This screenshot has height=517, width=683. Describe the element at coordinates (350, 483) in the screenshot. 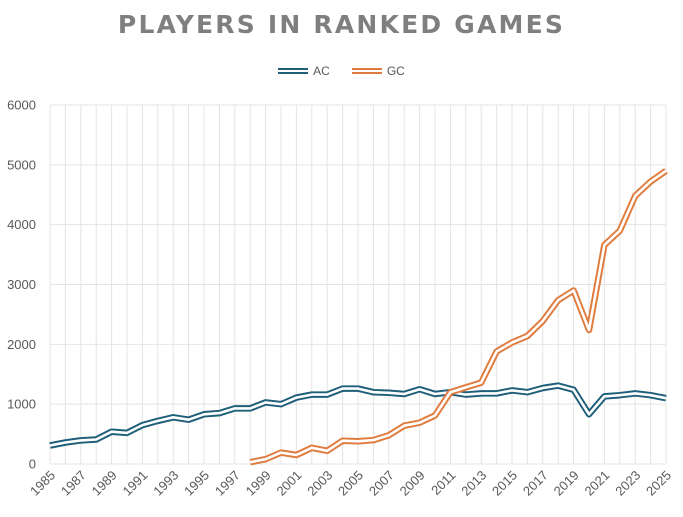

I see `x-tick-label: 2005` at that location.